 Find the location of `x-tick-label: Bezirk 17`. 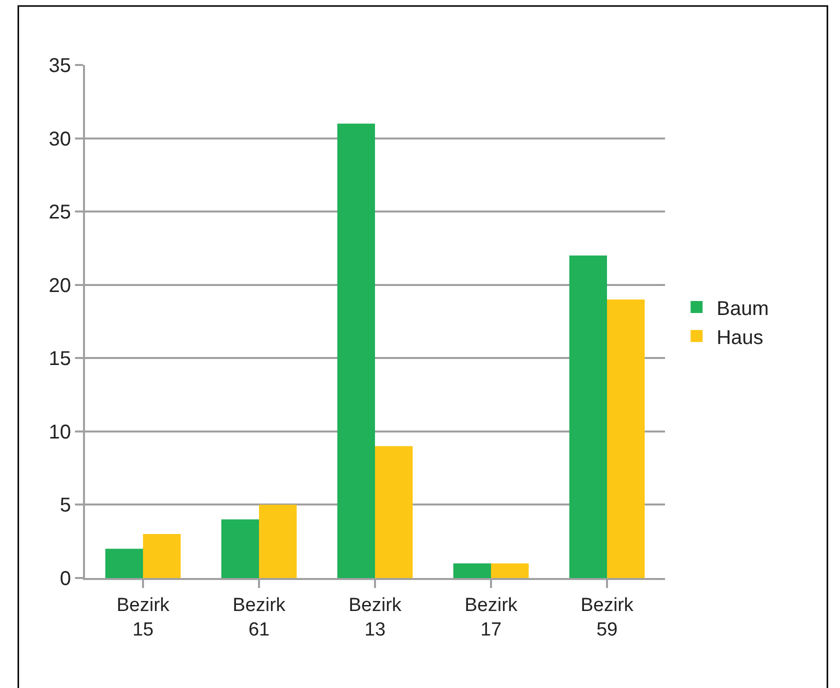

x-tick-label: Bezirk 17 is located at coordinates (491, 617).